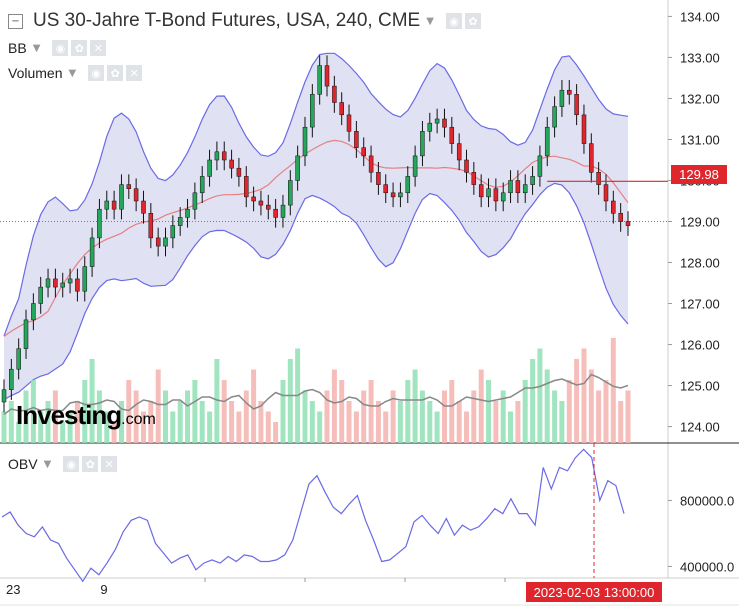  What do you see at coordinates (35, 73) in the screenshot?
I see `volume-label: Volumen` at bounding box center [35, 73].